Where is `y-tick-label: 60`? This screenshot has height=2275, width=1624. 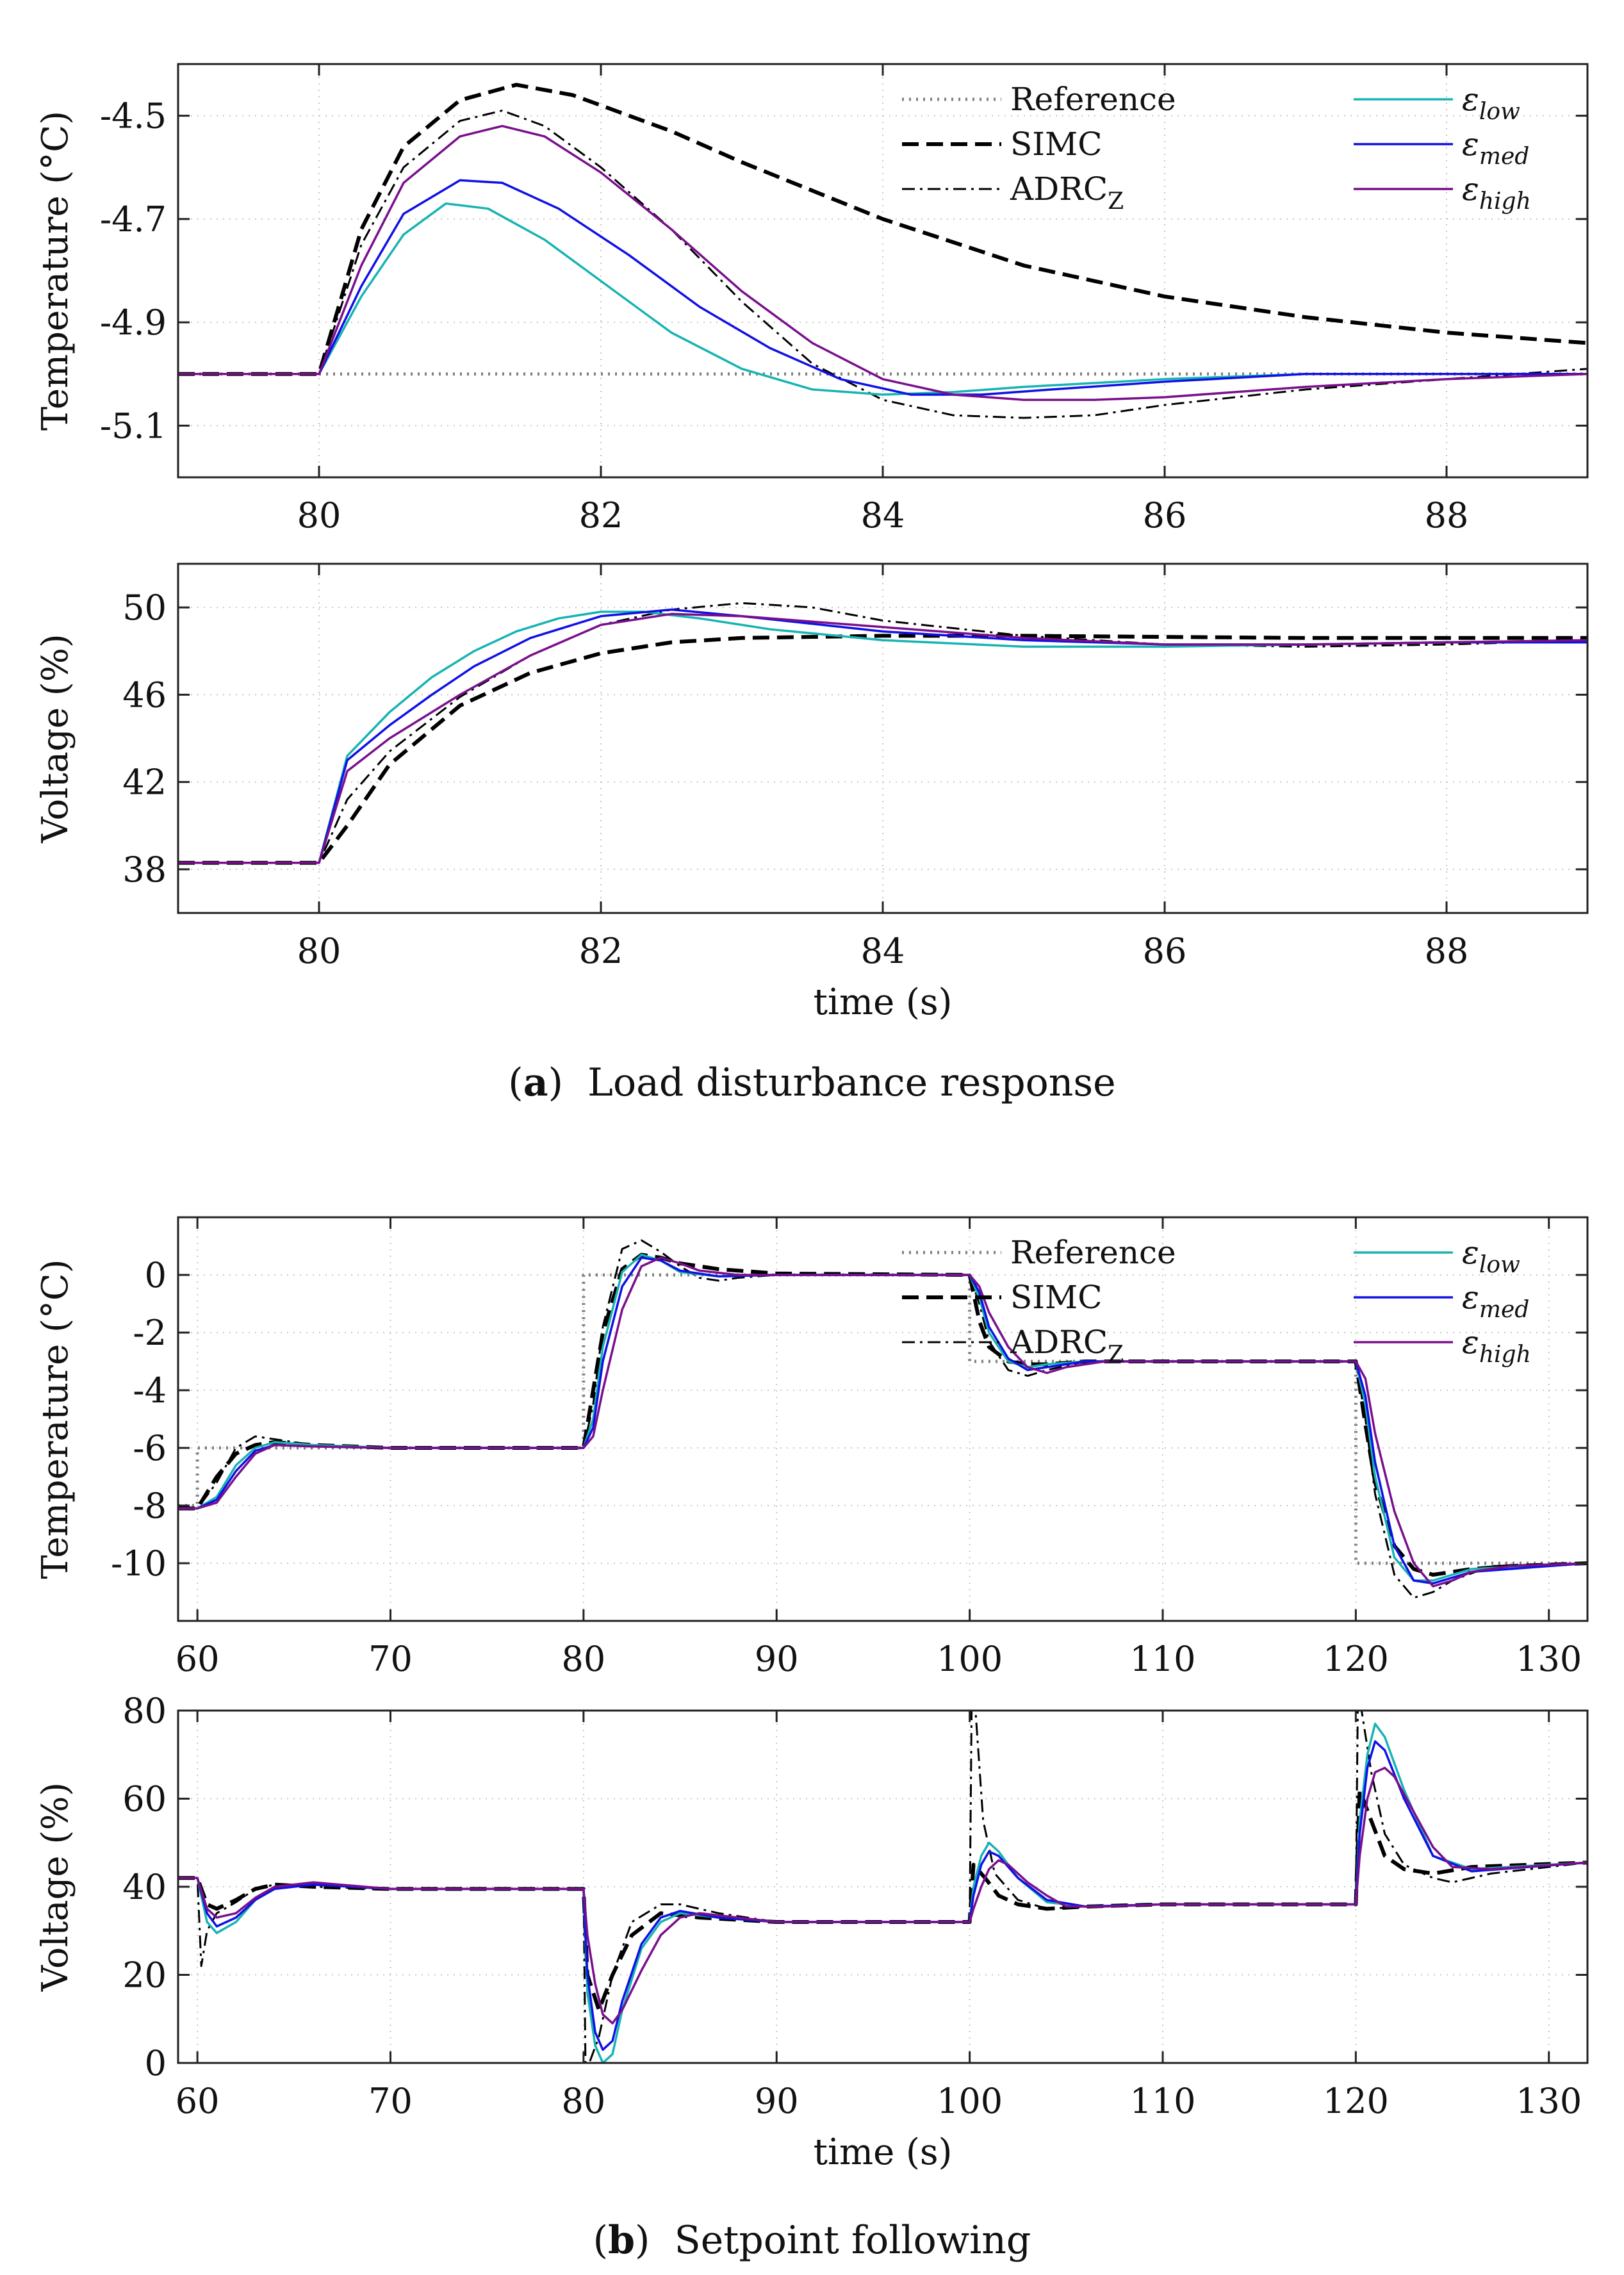
y-tick-label: 60 is located at coordinates (144, 1799).